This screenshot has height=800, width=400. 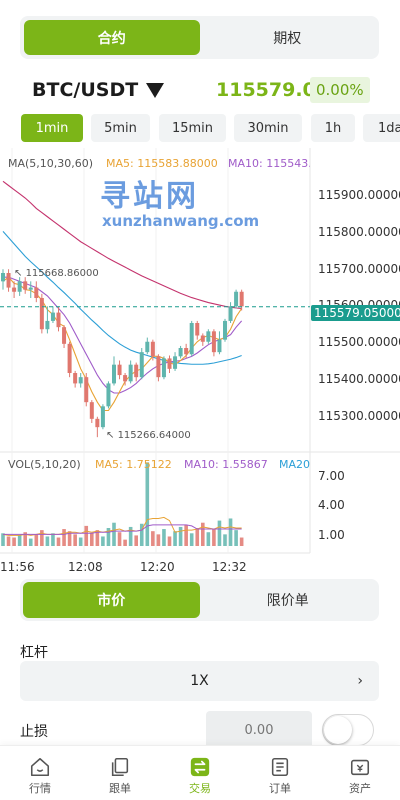 I want to click on x-tick-label: 12:20, so click(x=157, y=567).